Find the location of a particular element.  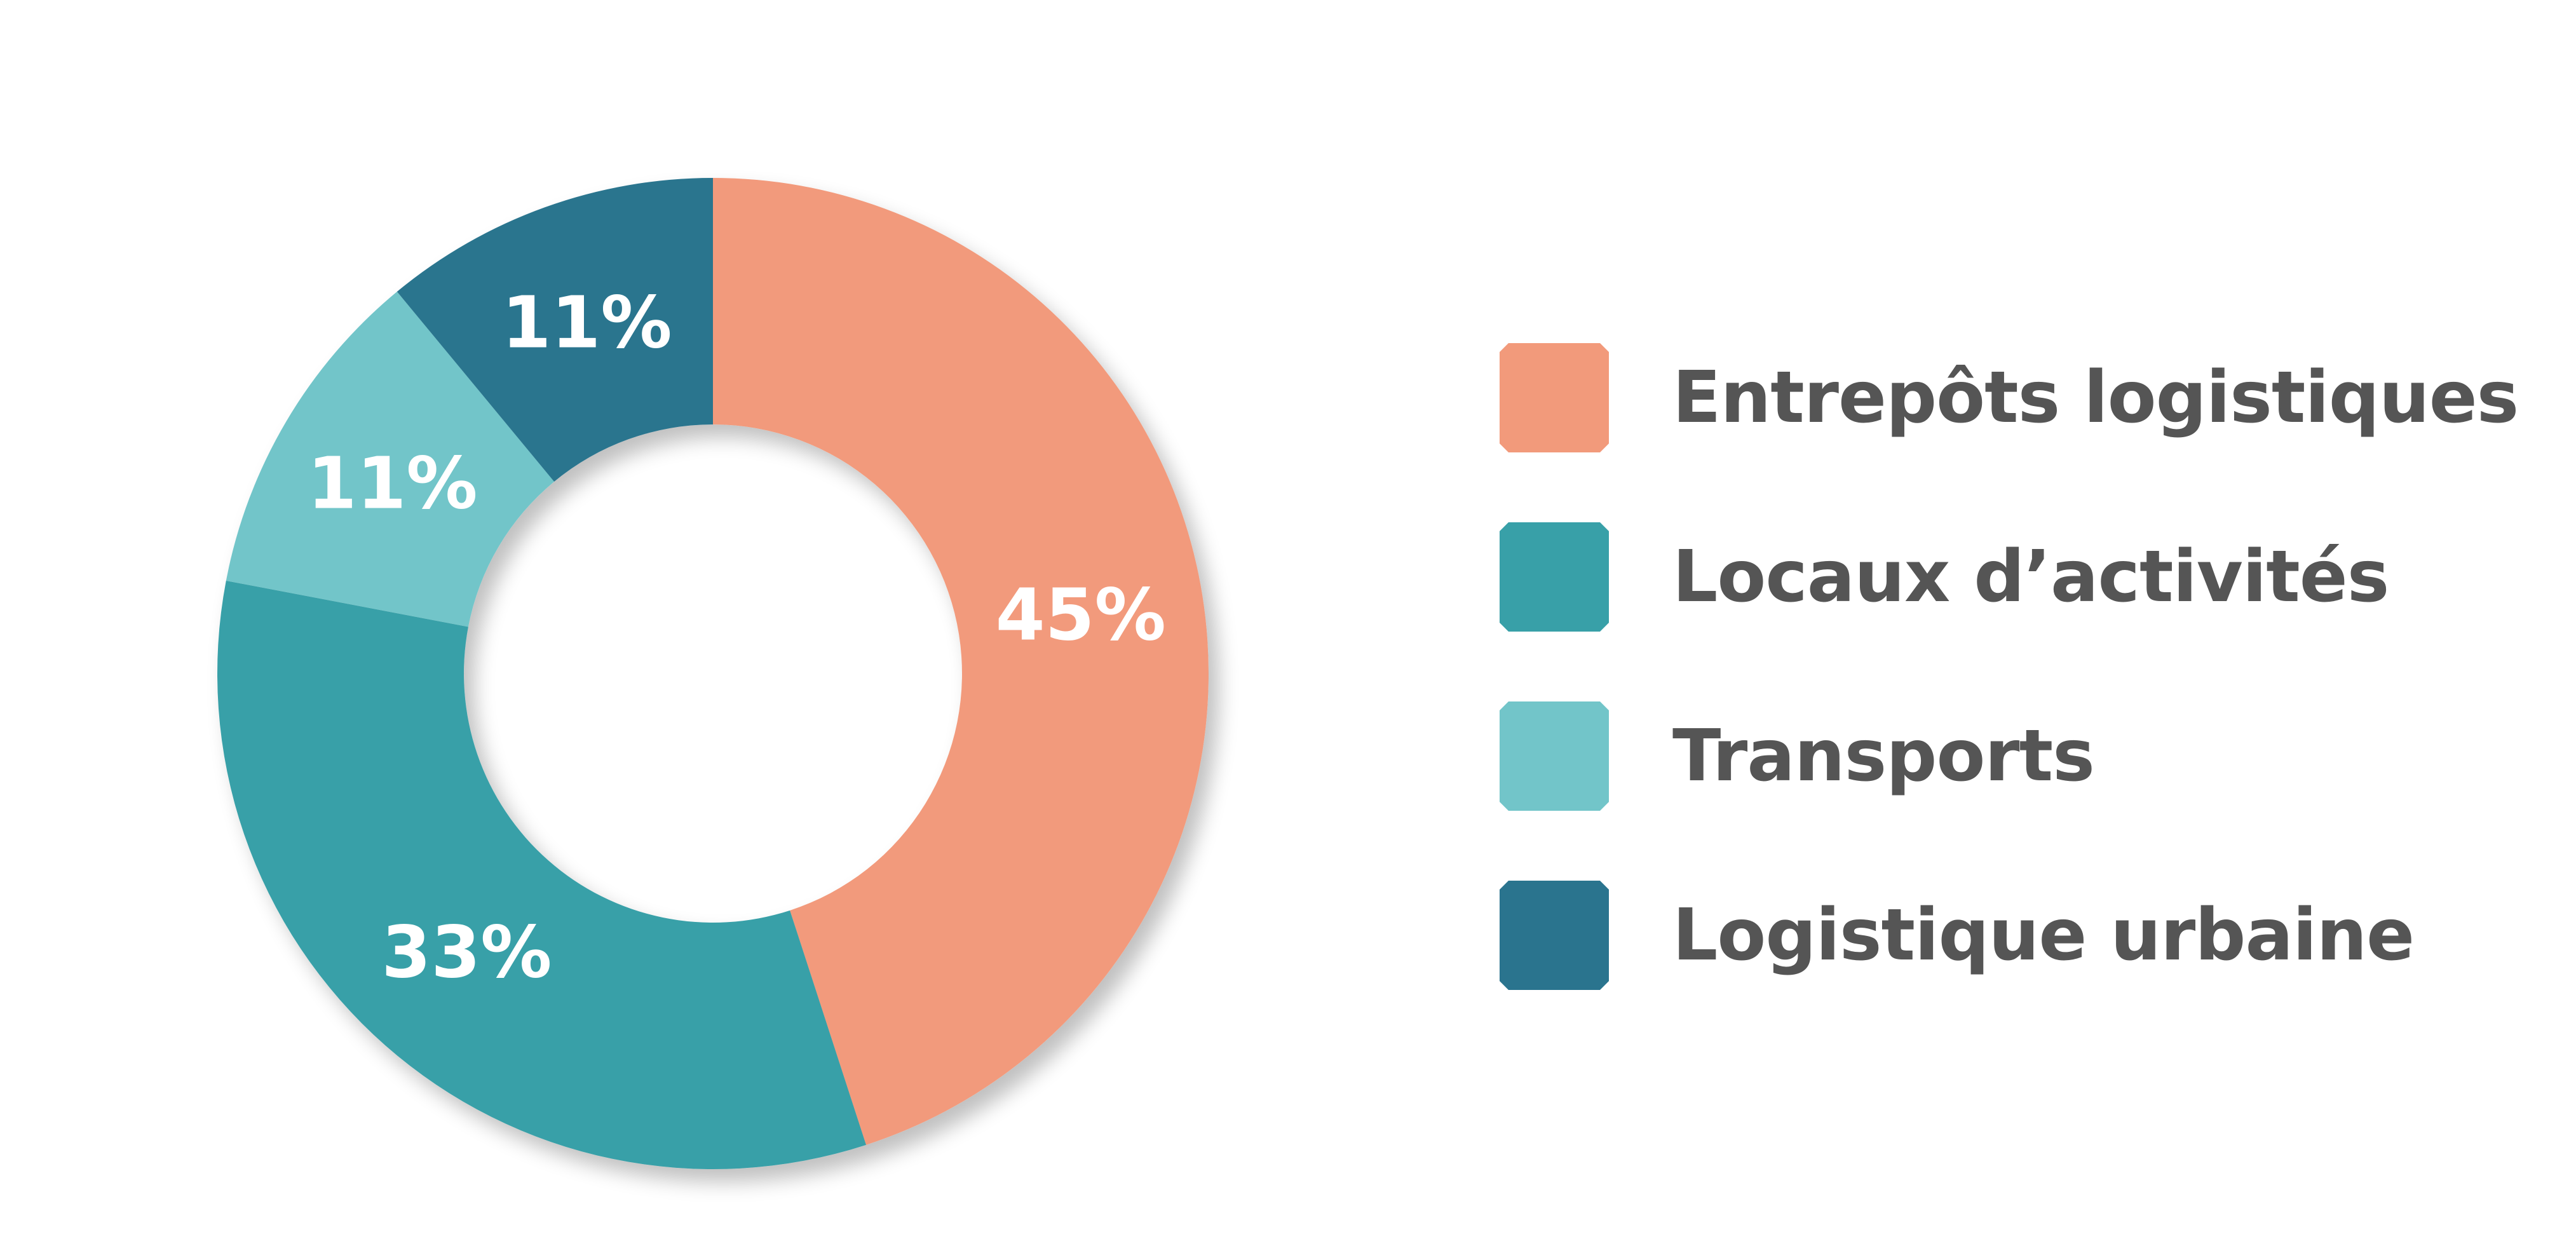

legend-item-logistique-urbaine: Logistique urbaine is located at coordinates (2027, 935).